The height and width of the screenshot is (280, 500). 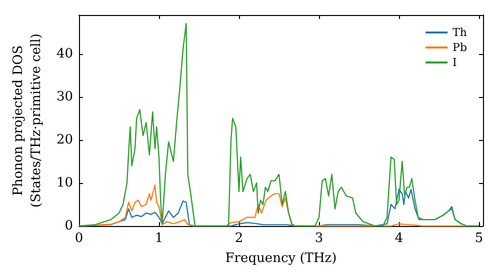 I want to click on x-tick-label: 3, so click(x=319, y=238).